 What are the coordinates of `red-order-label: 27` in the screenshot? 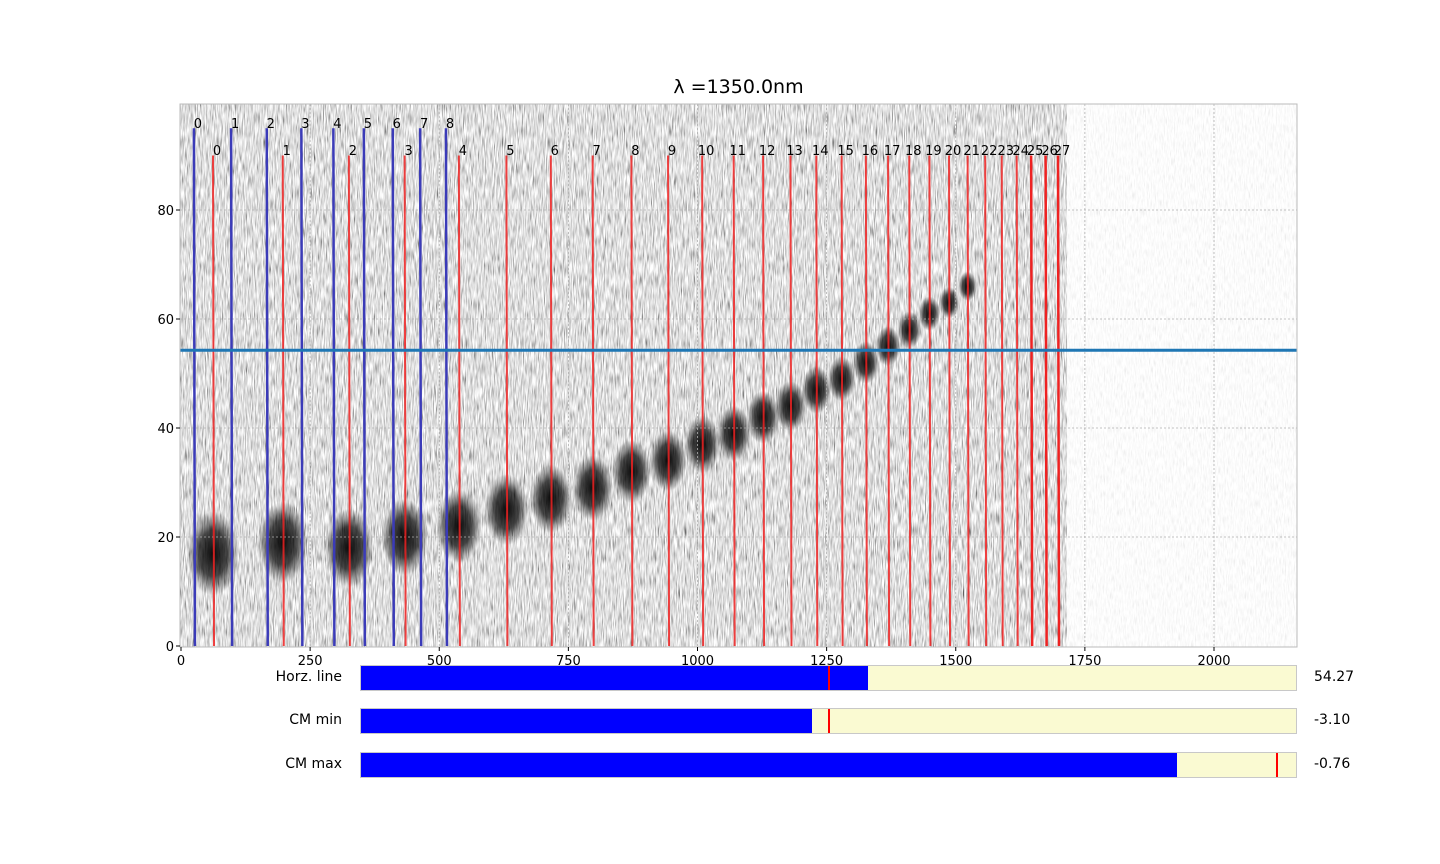 It's located at (1062, 151).